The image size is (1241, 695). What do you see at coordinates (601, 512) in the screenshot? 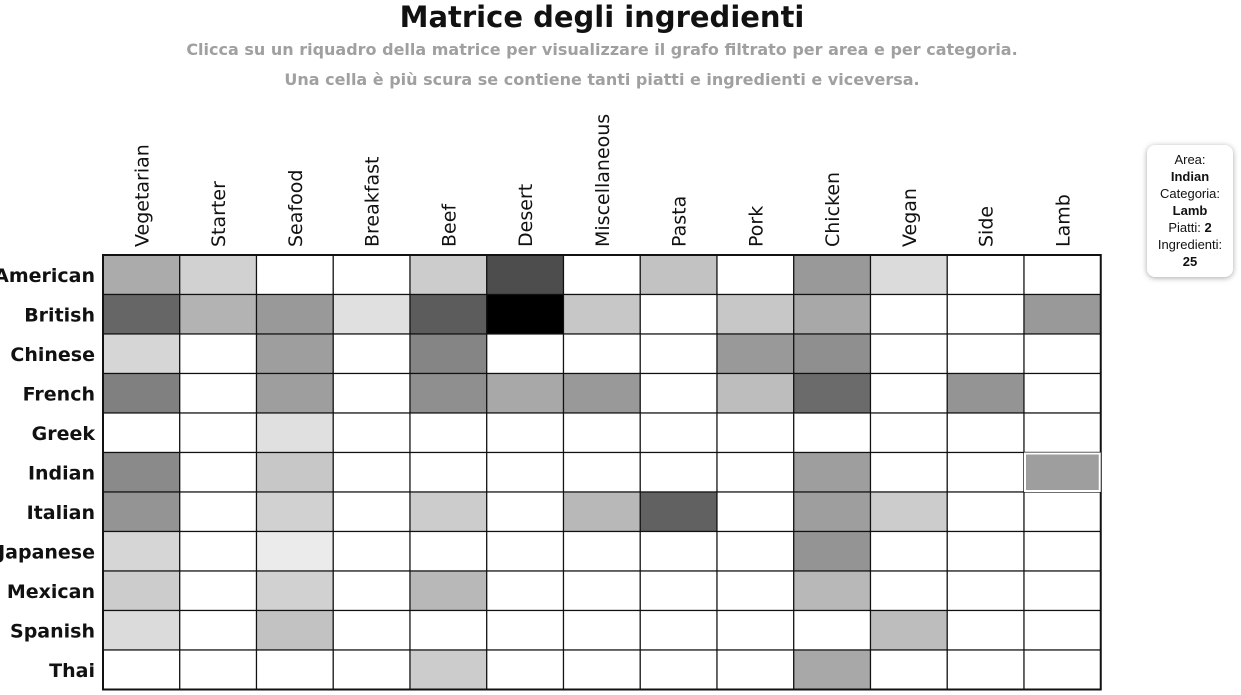
I see `matrix-cell-italian-miscellaneous` at bounding box center [601, 512].